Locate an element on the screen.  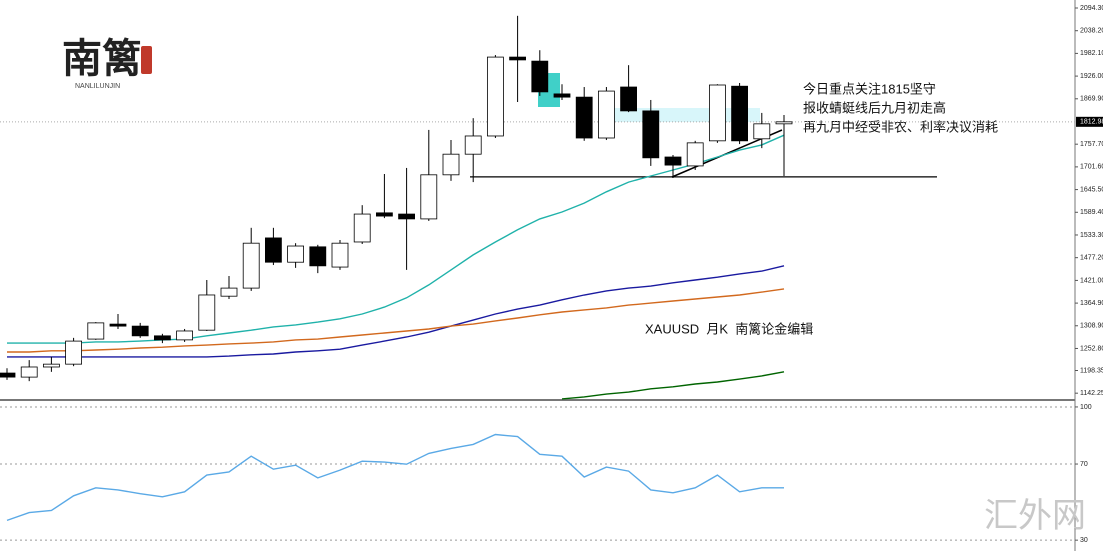
logo-seal is located at coordinates (146, 60).